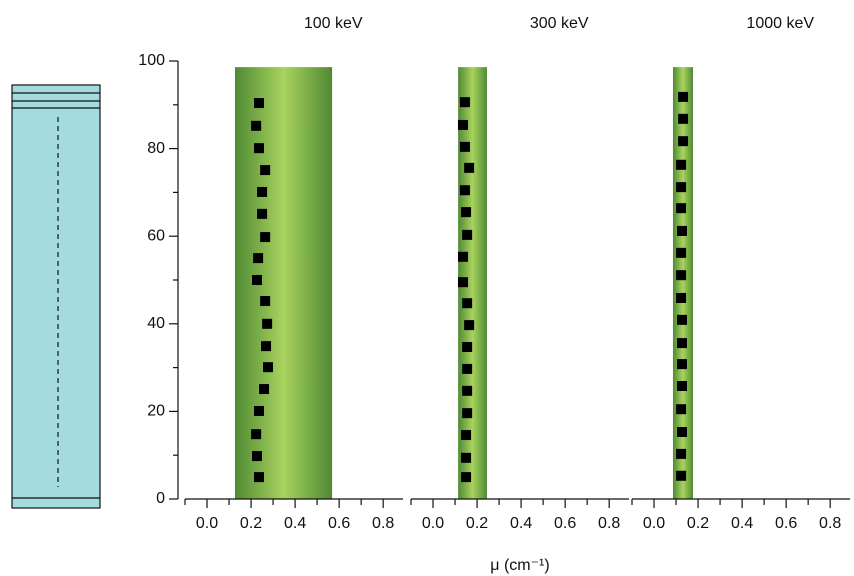 This screenshot has width=854, height=576. What do you see at coordinates (151, 60) in the screenshot?
I see `y-tick-label: 100` at bounding box center [151, 60].